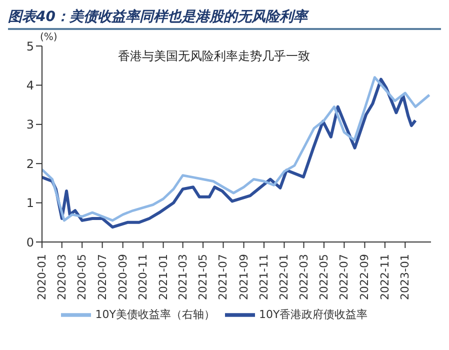  Describe the element at coordinates (30, 85) in the screenshot. I see `y-tick-label: 4` at that location.